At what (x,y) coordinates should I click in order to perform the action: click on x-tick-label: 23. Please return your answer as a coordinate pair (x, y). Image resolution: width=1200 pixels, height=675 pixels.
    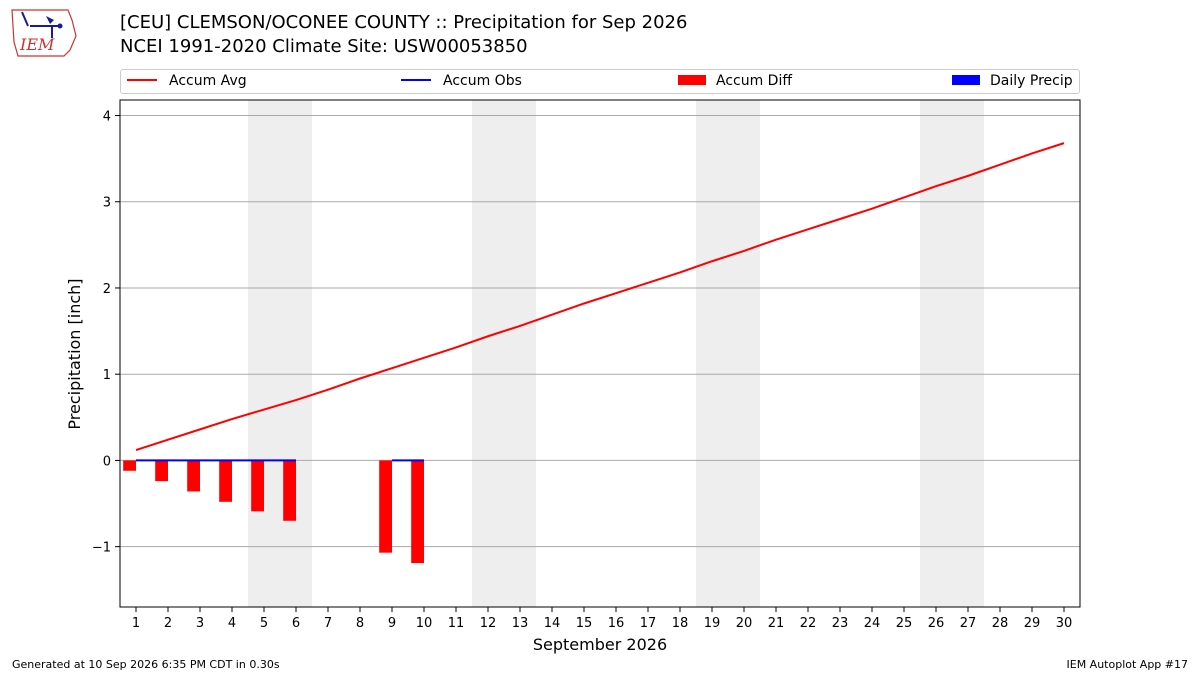
    Looking at the image, I should click on (840, 623).